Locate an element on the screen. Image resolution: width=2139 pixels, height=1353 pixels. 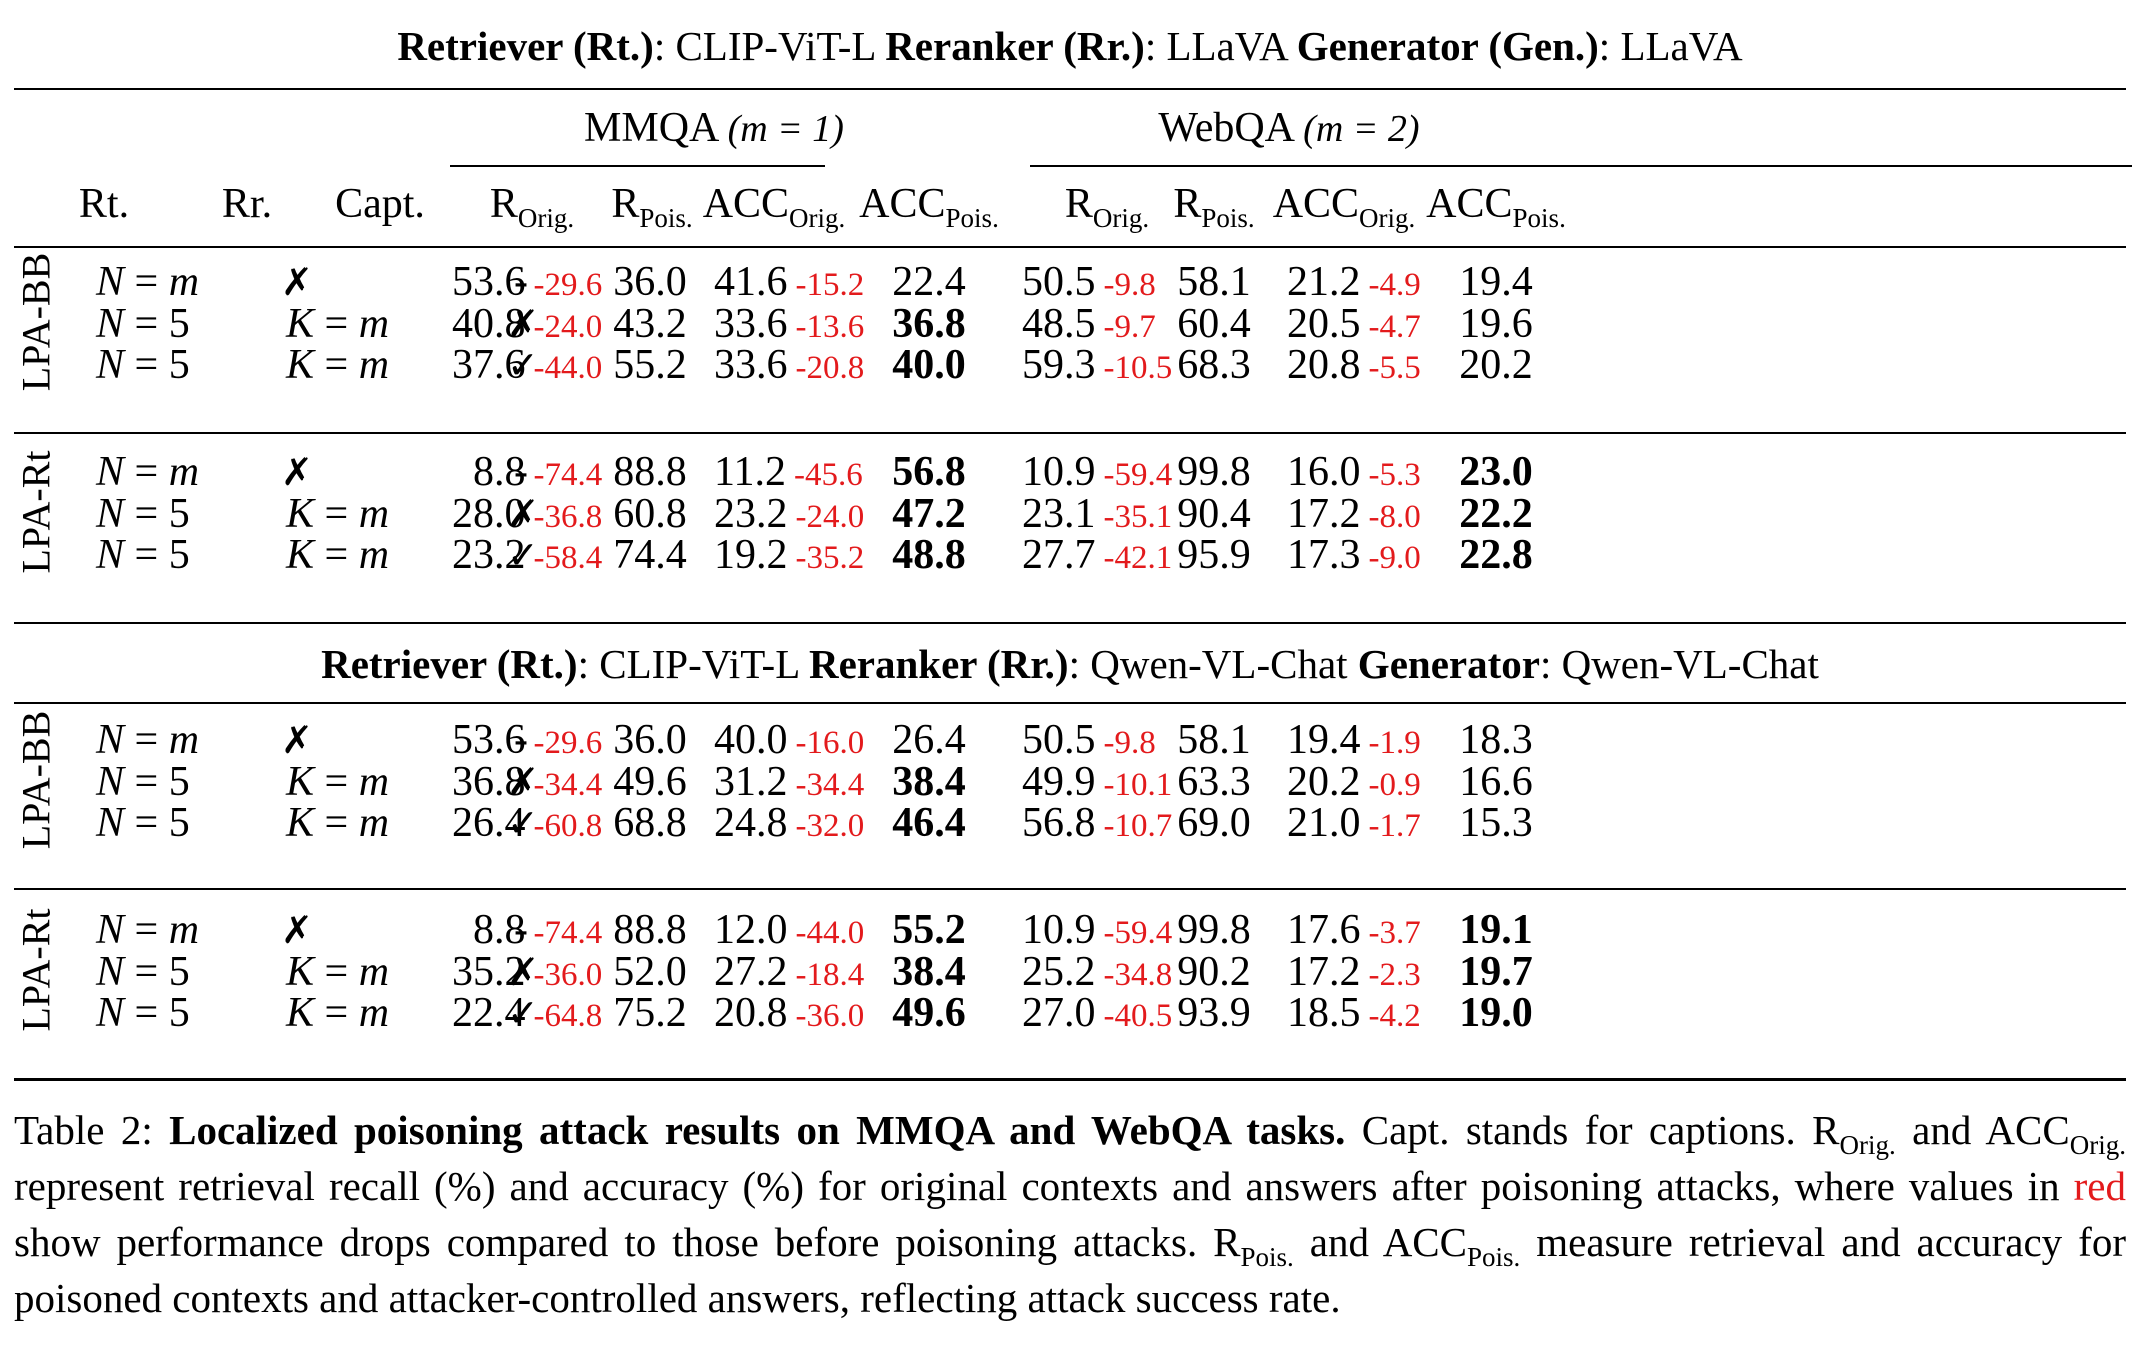
cell-webqa-1: 58.1 is located at coordinates (1214, 282).